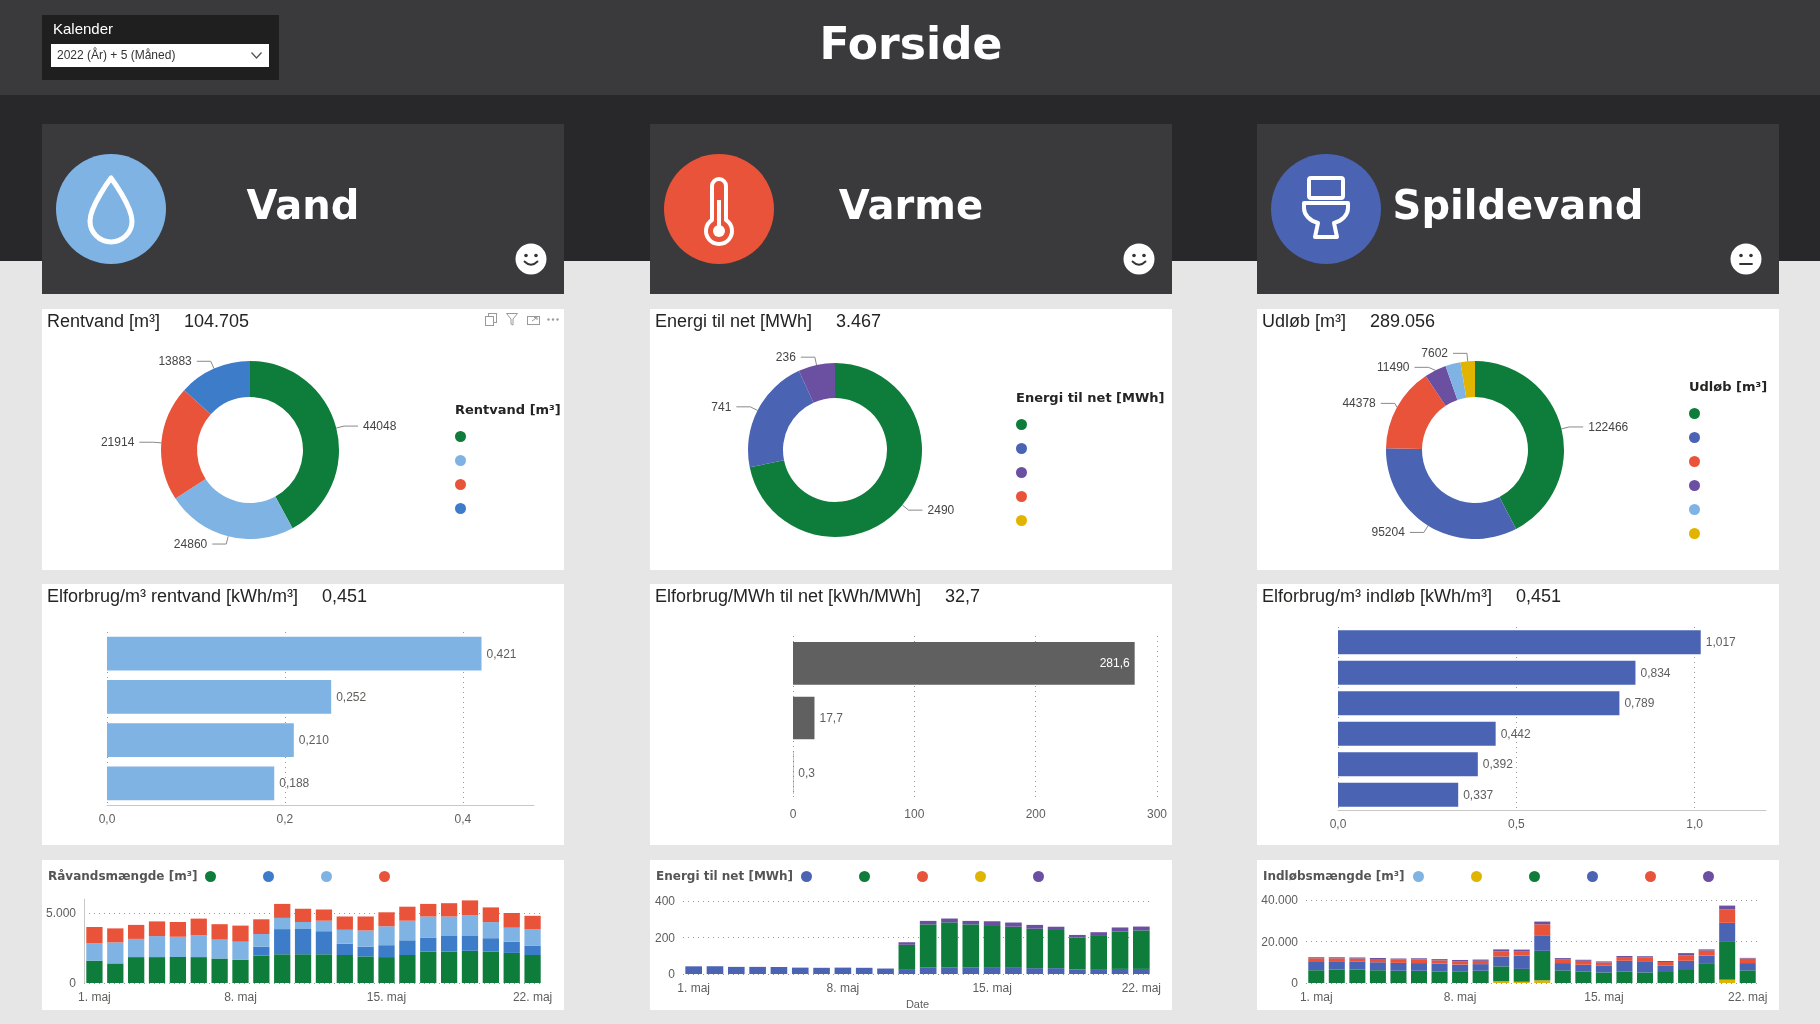 Image resolution: width=1820 pixels, height=1024 pixels. I want to click on data-label: 1,017, so click(1721, 642).